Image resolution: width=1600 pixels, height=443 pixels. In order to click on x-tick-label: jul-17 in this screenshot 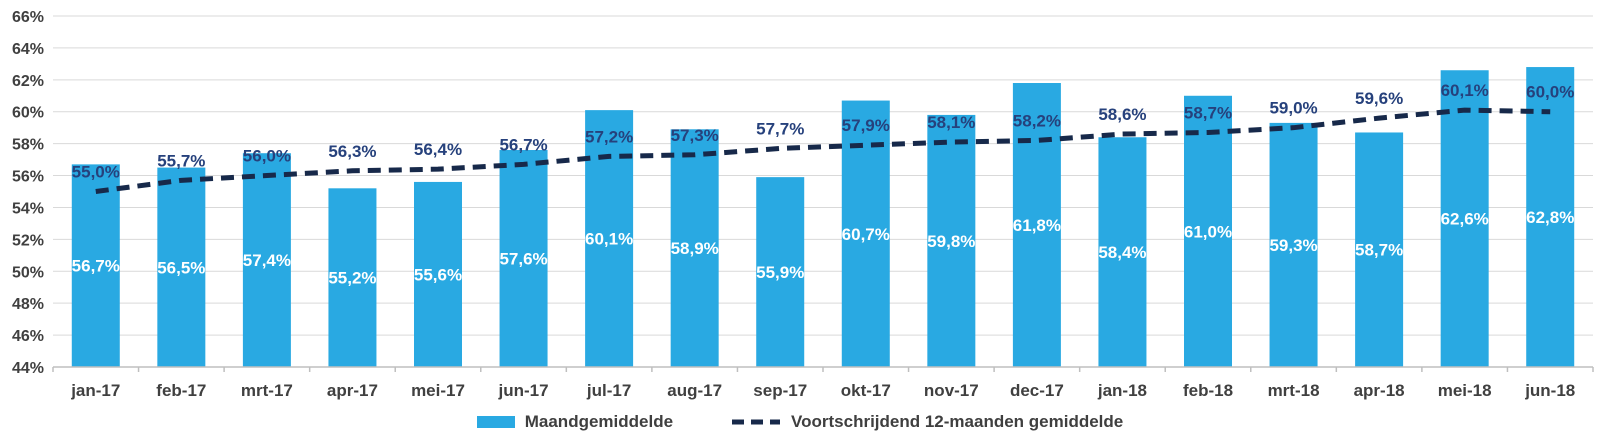, I will do `click(608, 390)`.